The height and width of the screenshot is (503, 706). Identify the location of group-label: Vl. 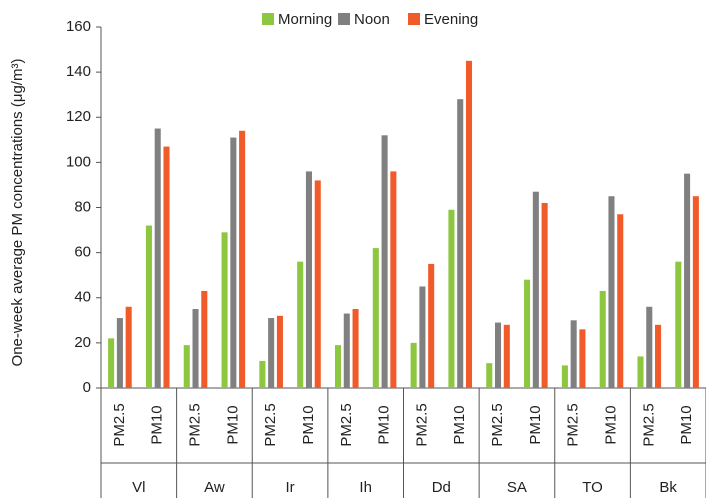
(138, 487).